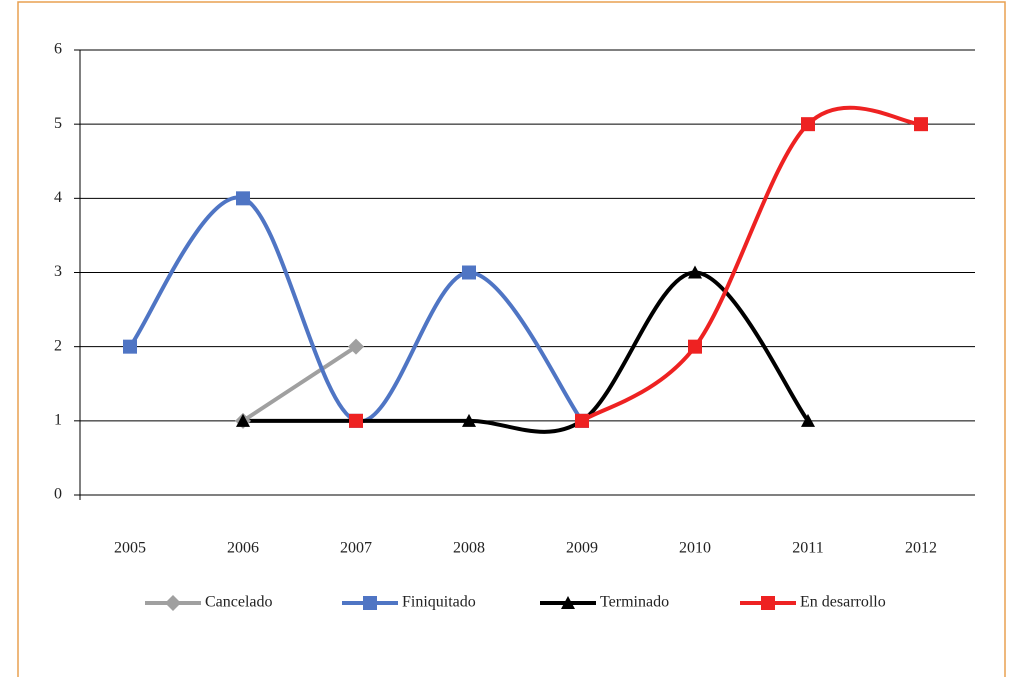 This screenshot has height=677, width=1018. Describe the element at coordinates (58, 271) in the screenshot. I see `y-tick-label: 3` at that location.